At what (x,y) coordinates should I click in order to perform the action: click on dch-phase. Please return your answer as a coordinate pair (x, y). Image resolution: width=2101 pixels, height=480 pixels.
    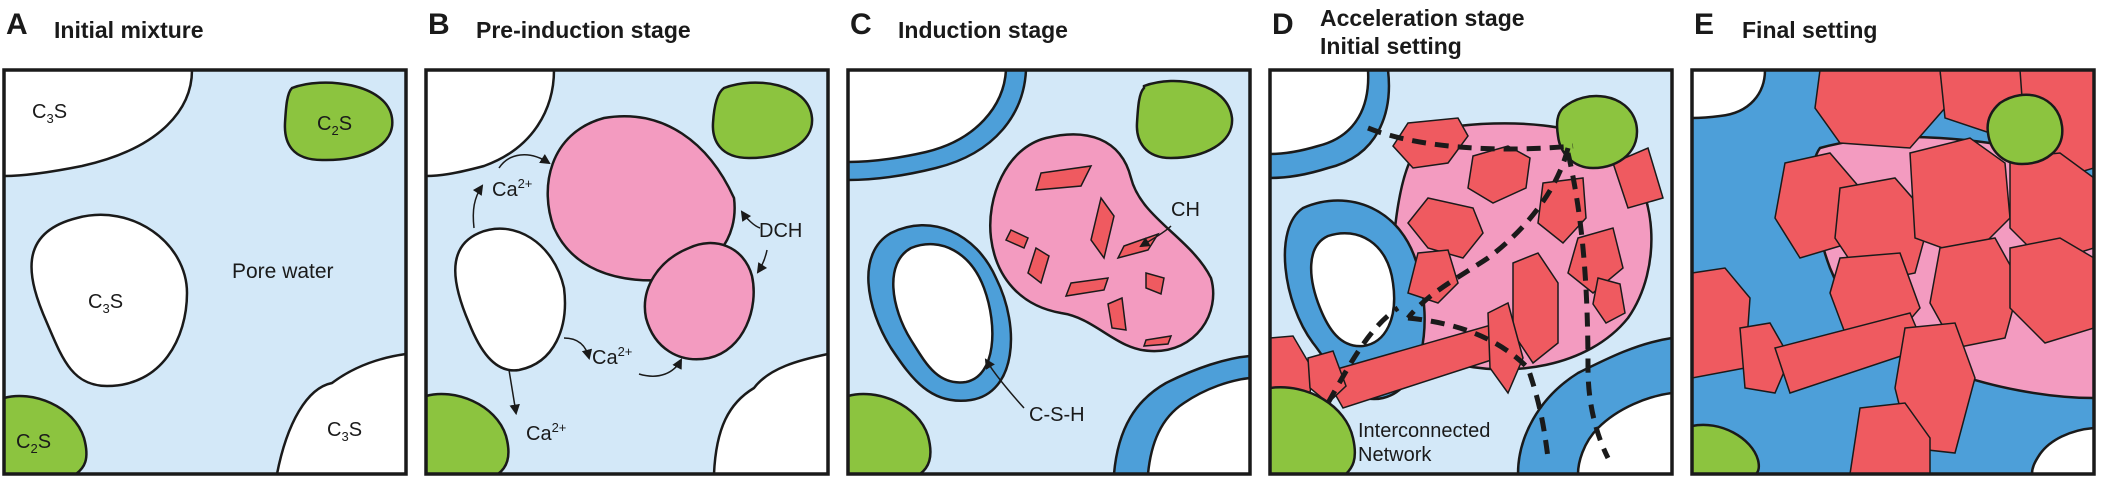
    Looking at the image, I should click on (699, 301).